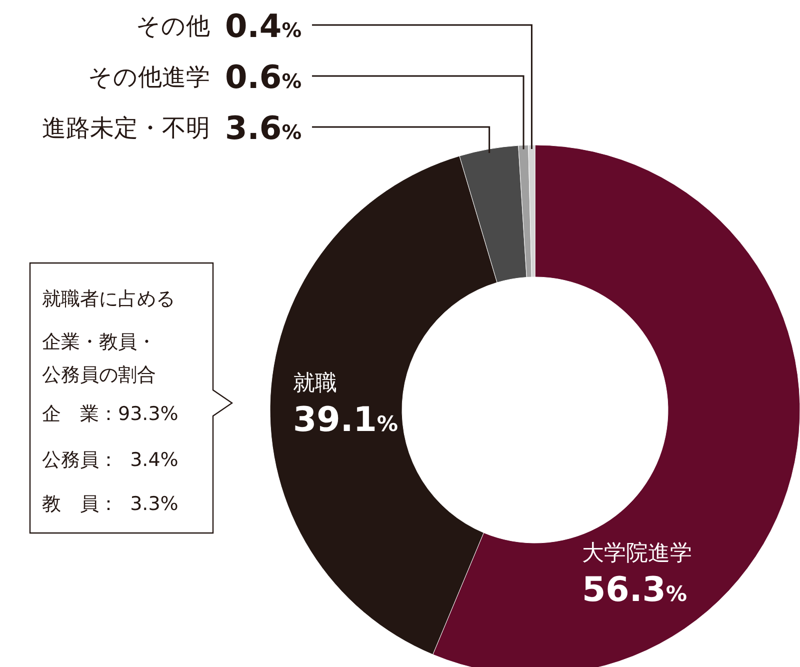 The image size is (800, 667). What do you see at coordinates (173, 26) in the screenshot?
I see `slice-label: その他` at bounding box center [173, 26].